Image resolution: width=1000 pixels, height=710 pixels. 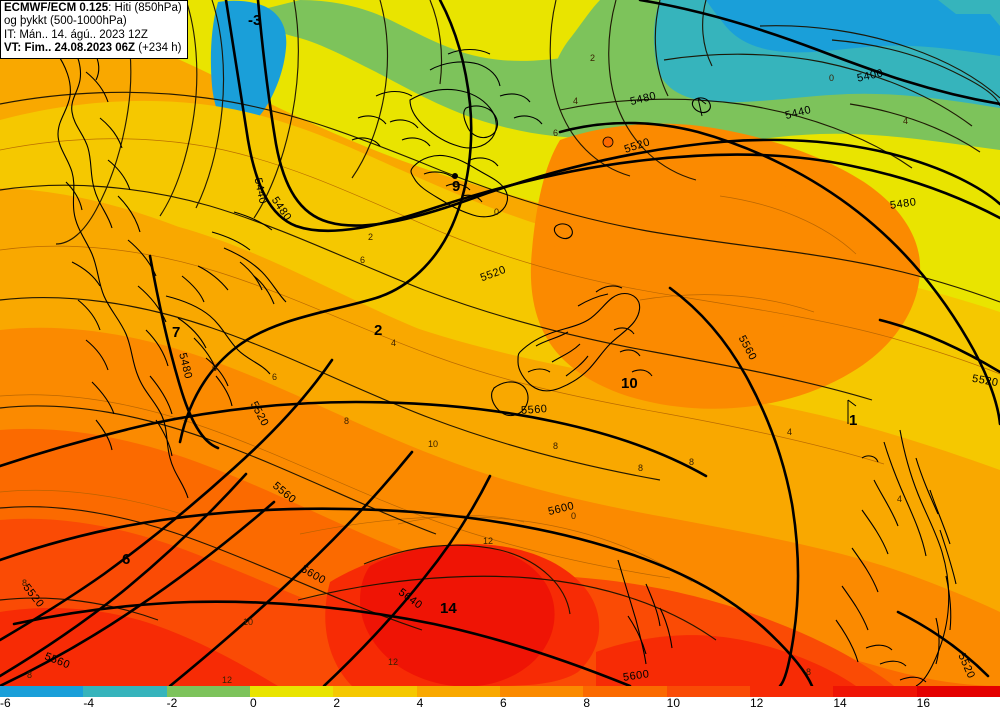 What do you see at coordinates (673, 703) in the screenshot?
I see `colorbar-tick: 10` at bounding box center [673, 703].